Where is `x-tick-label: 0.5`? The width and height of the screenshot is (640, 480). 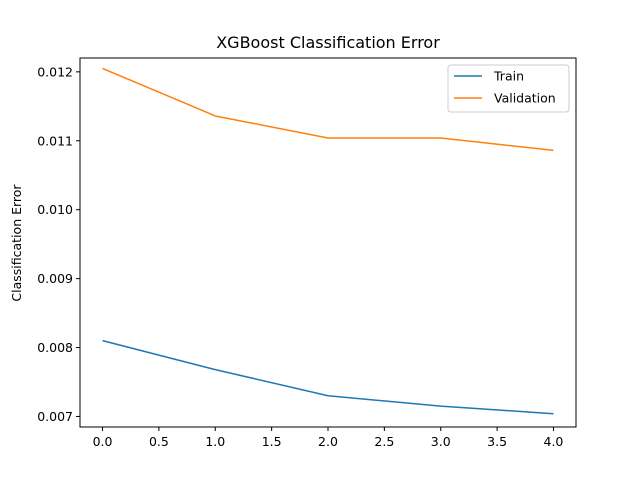
x-tick-label: 0.5 is located at coordinates (159, 441).